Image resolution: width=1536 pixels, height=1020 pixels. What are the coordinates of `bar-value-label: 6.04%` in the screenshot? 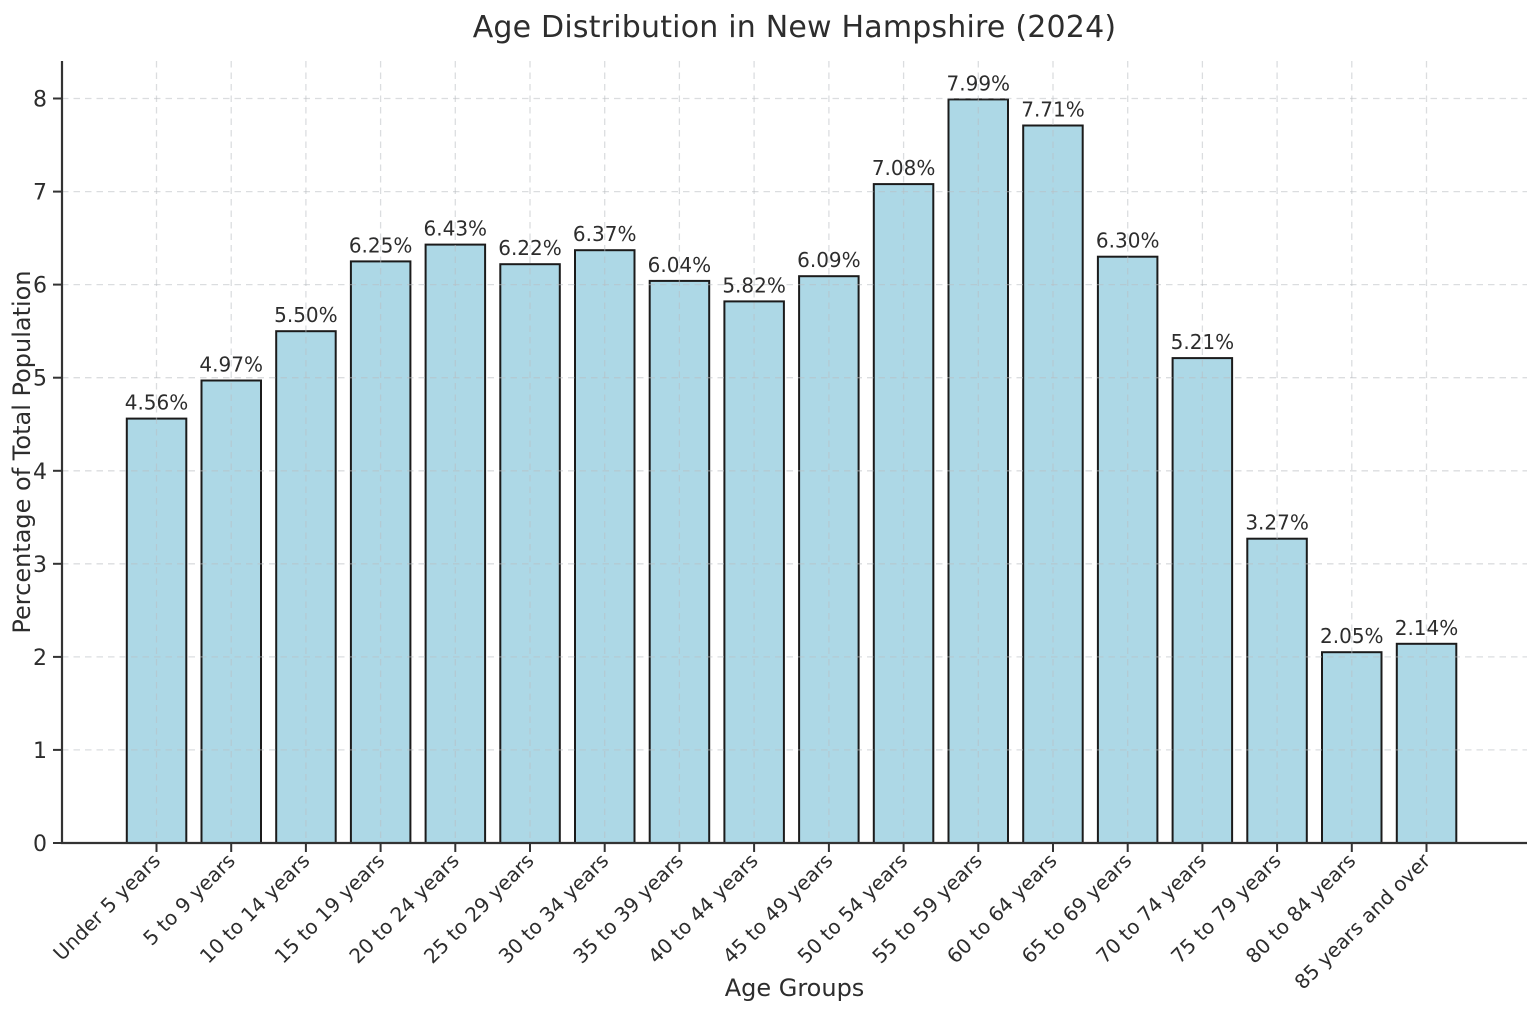 It's located at (680, 265).